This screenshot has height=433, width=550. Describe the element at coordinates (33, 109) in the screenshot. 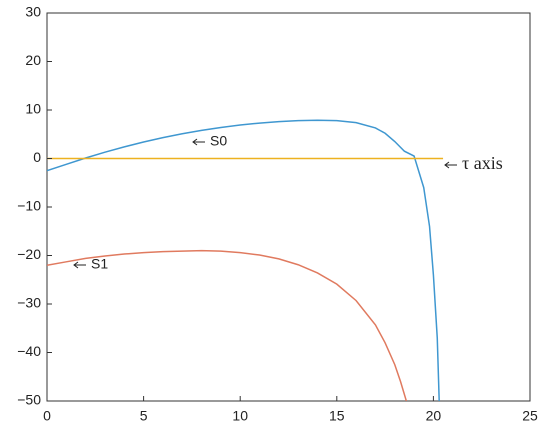

I see `y-tick-label: 10` at that location.